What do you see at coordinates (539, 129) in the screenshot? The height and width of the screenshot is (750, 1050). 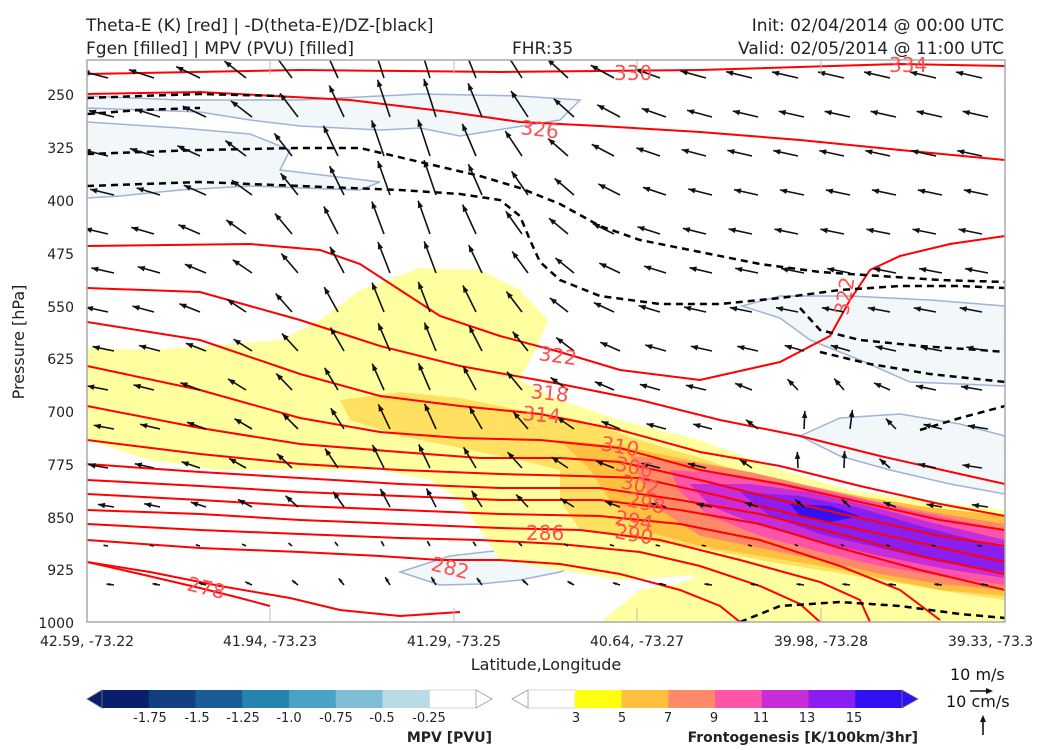 I see `label-326: 326` at bounding box center [539, 129].